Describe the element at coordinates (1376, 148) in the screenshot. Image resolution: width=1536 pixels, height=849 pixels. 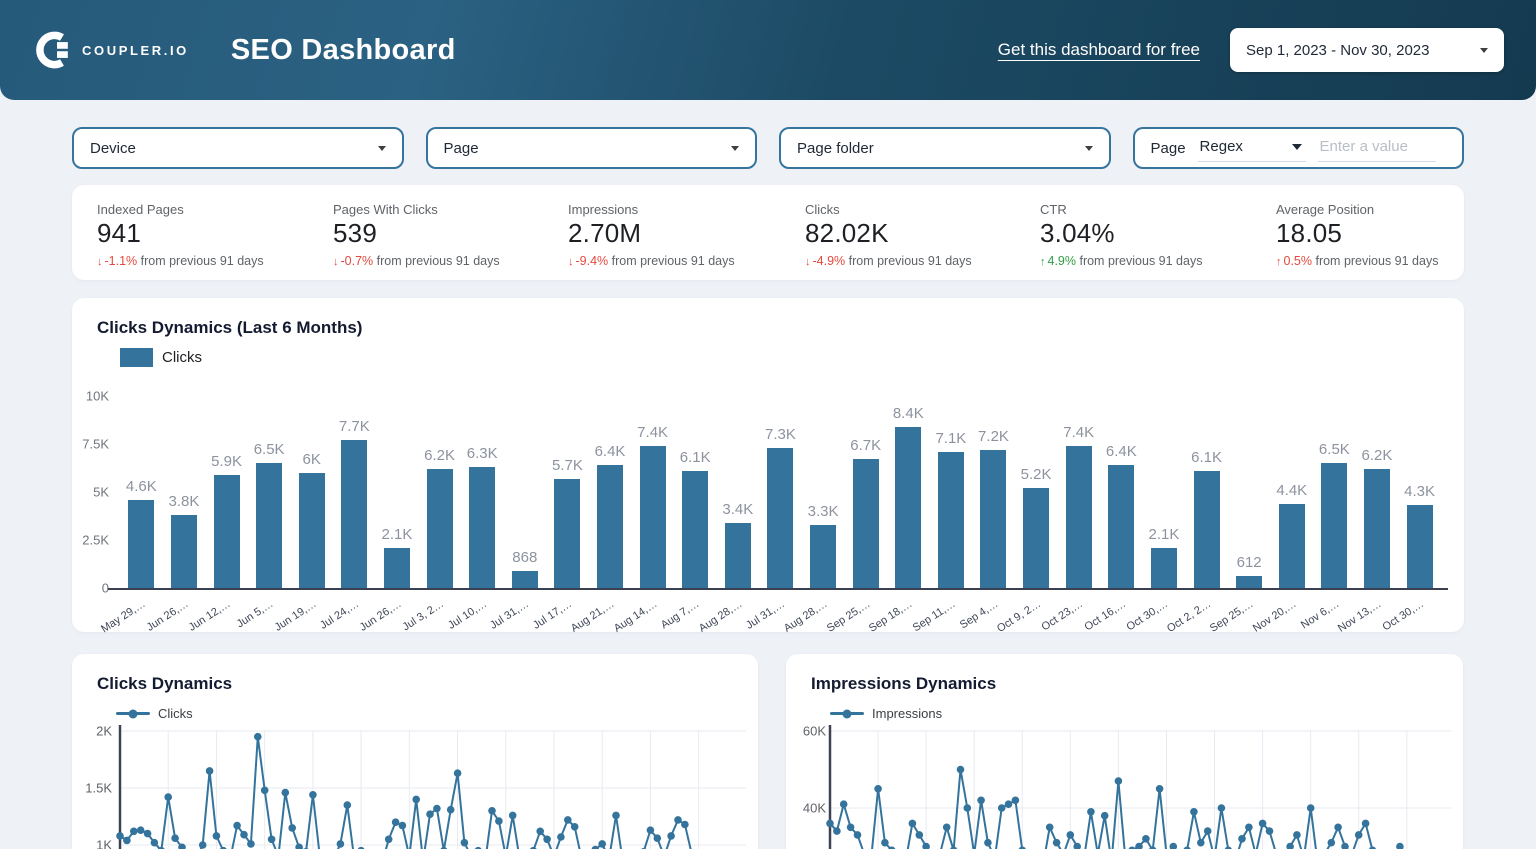
I see `regex-value-input` at that location.